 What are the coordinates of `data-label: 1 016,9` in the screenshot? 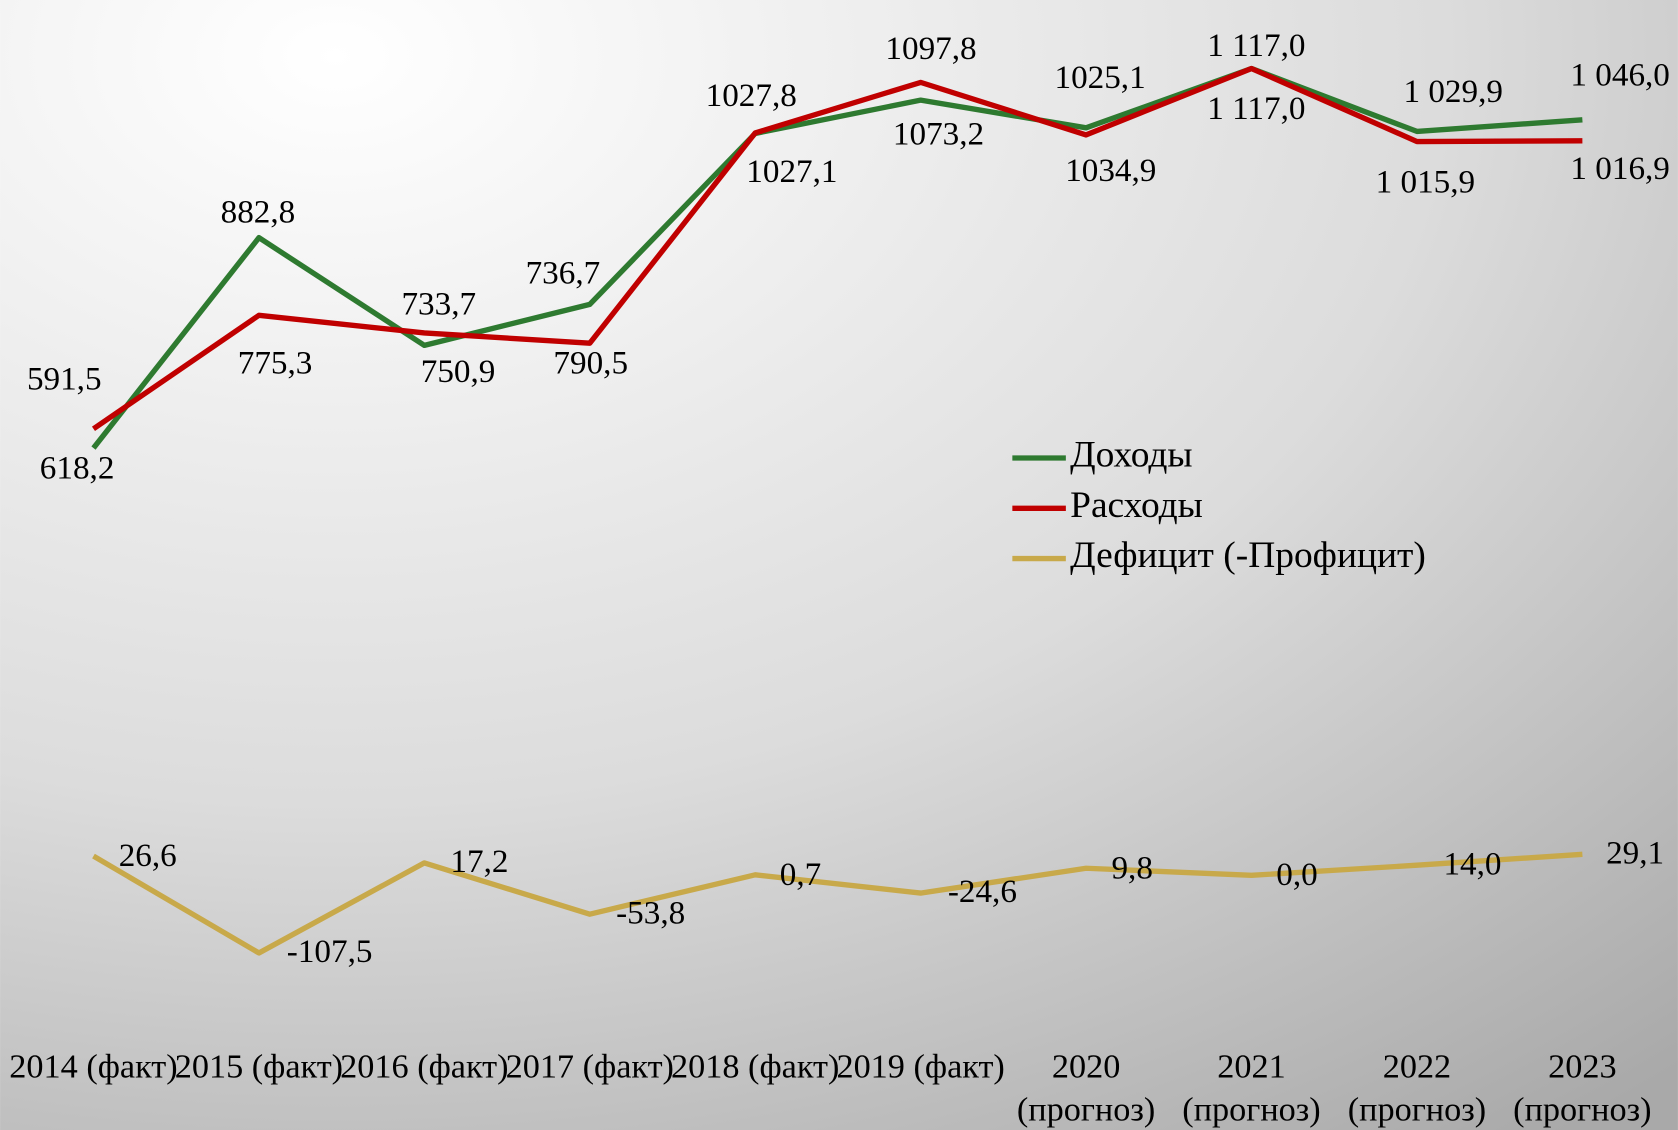 It's located at (1619, 168).